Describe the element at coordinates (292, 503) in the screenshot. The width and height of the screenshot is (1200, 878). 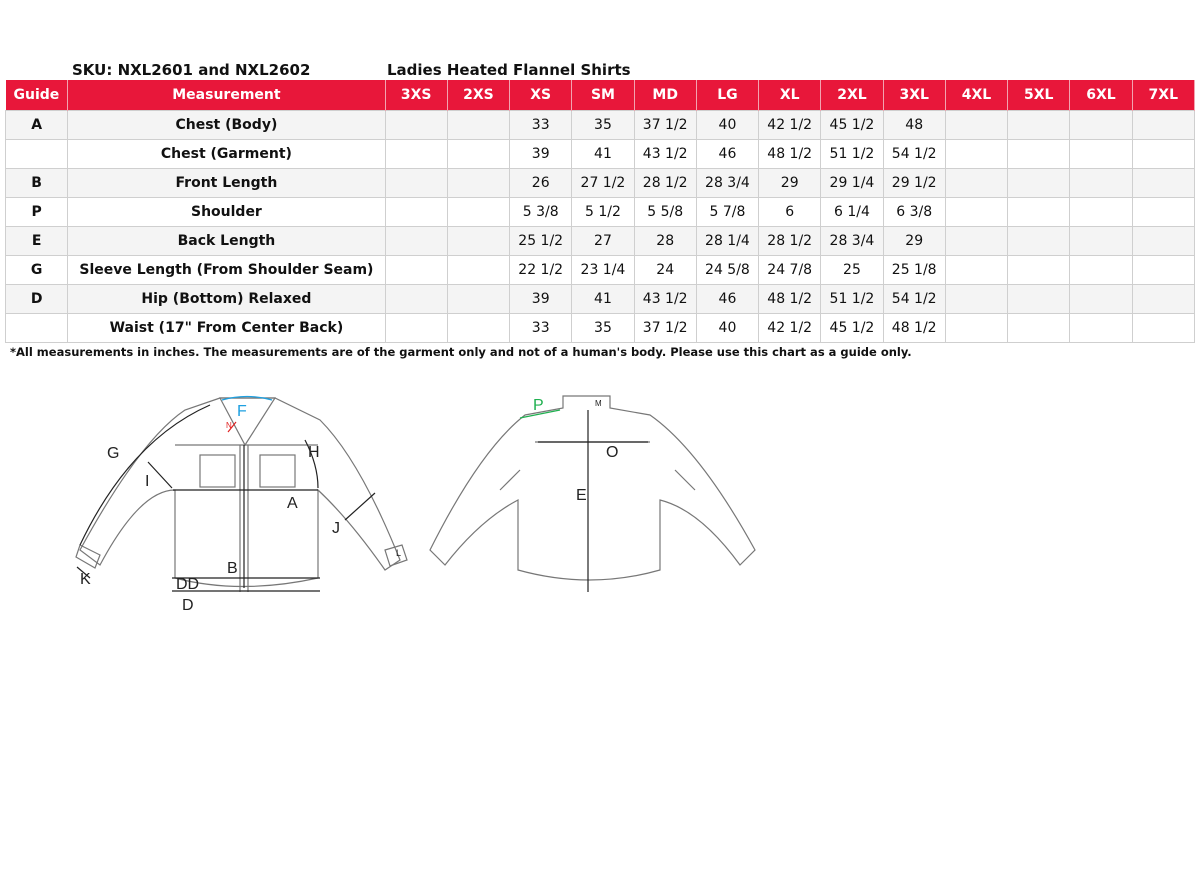
I see `label-A: A` at that location.